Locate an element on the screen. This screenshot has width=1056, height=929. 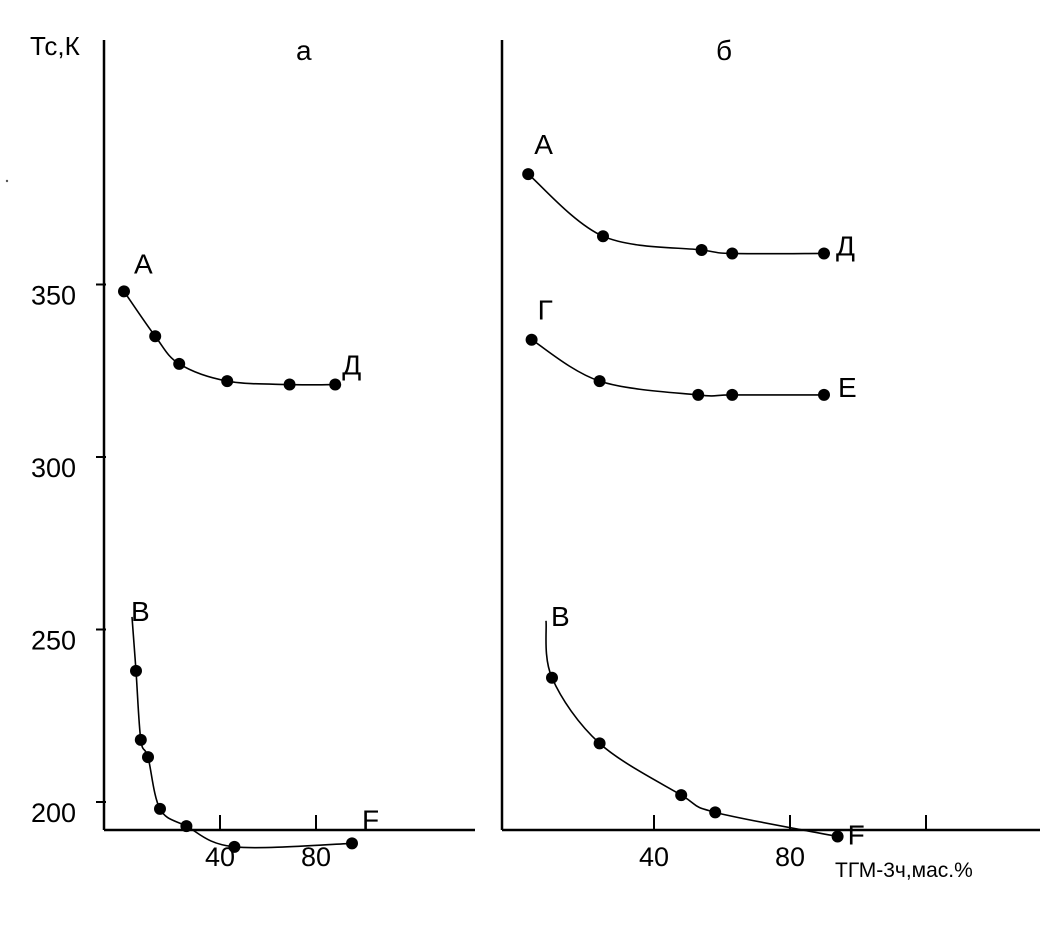
series-start-label: Г is located at coordinates (545, 310).